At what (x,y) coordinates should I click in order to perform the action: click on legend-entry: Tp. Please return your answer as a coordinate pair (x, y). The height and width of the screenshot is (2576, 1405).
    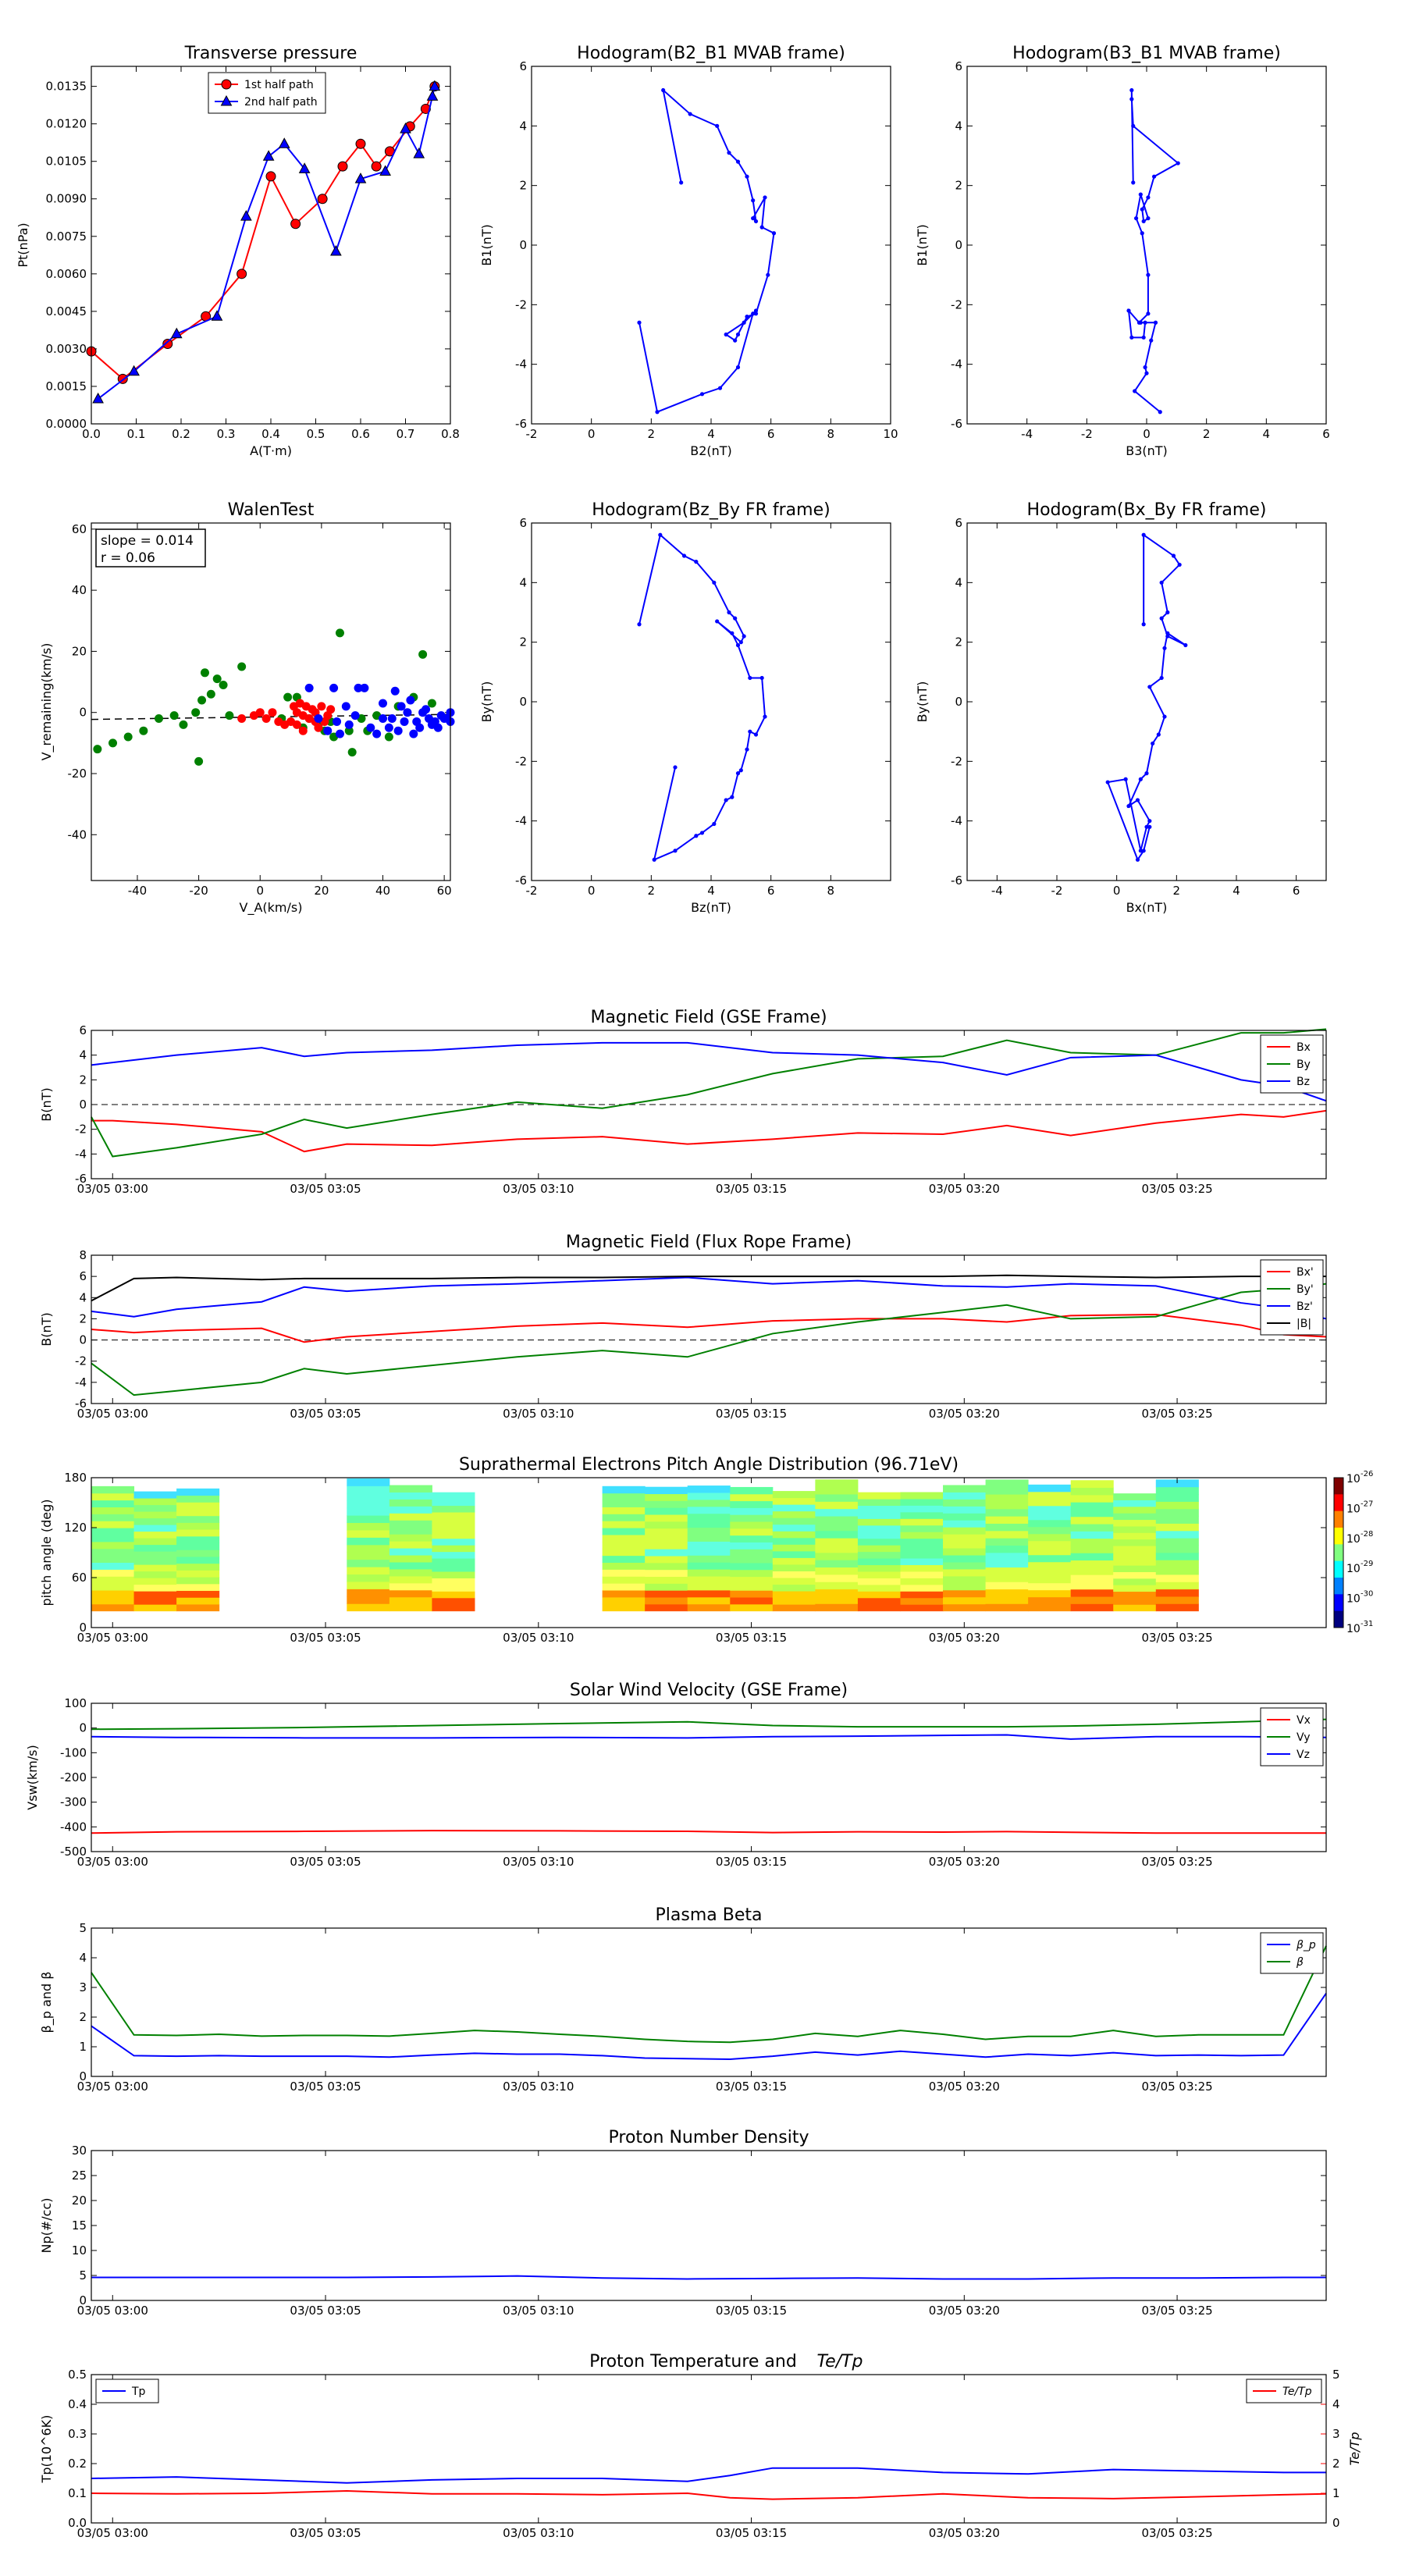
    Looking at the image, I should click on (138, 2392).